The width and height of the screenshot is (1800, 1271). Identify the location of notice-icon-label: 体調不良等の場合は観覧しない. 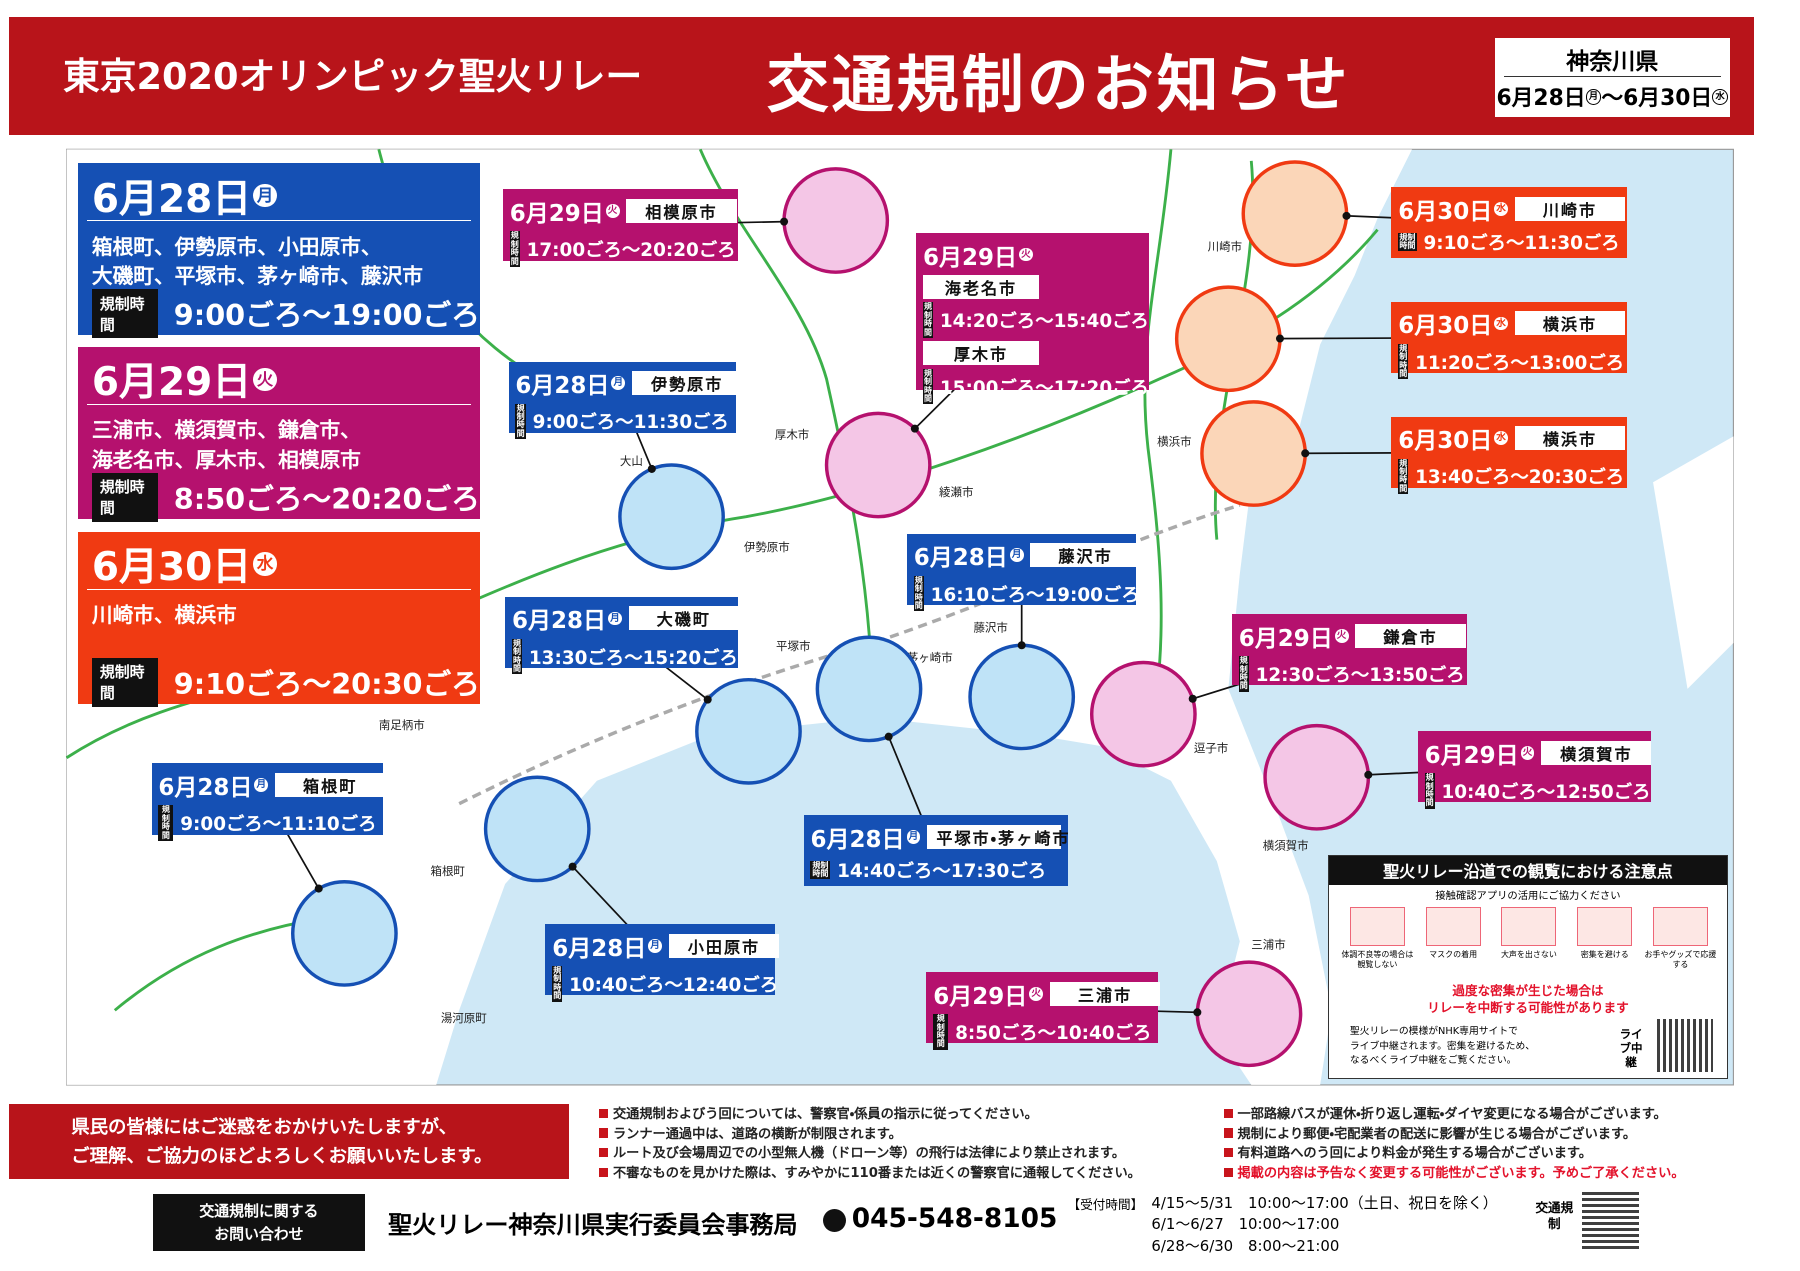
(1377, 959).